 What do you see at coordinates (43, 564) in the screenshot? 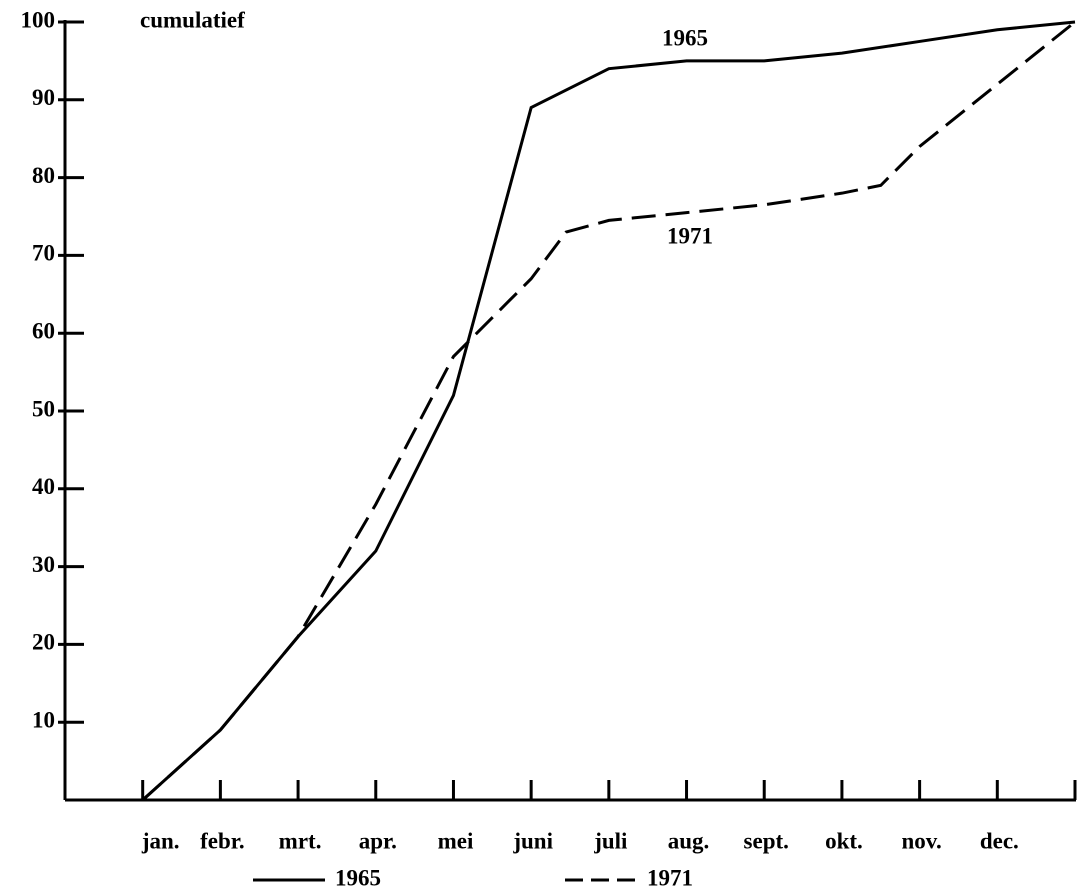
I see `y-tick-label: 30` at bounding box center [43, 564].